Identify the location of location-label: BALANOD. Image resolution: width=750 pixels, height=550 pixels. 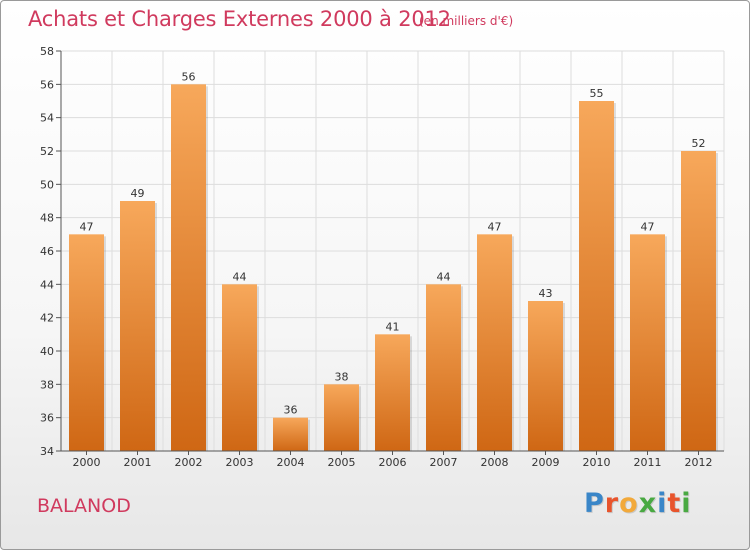
(84, 506).